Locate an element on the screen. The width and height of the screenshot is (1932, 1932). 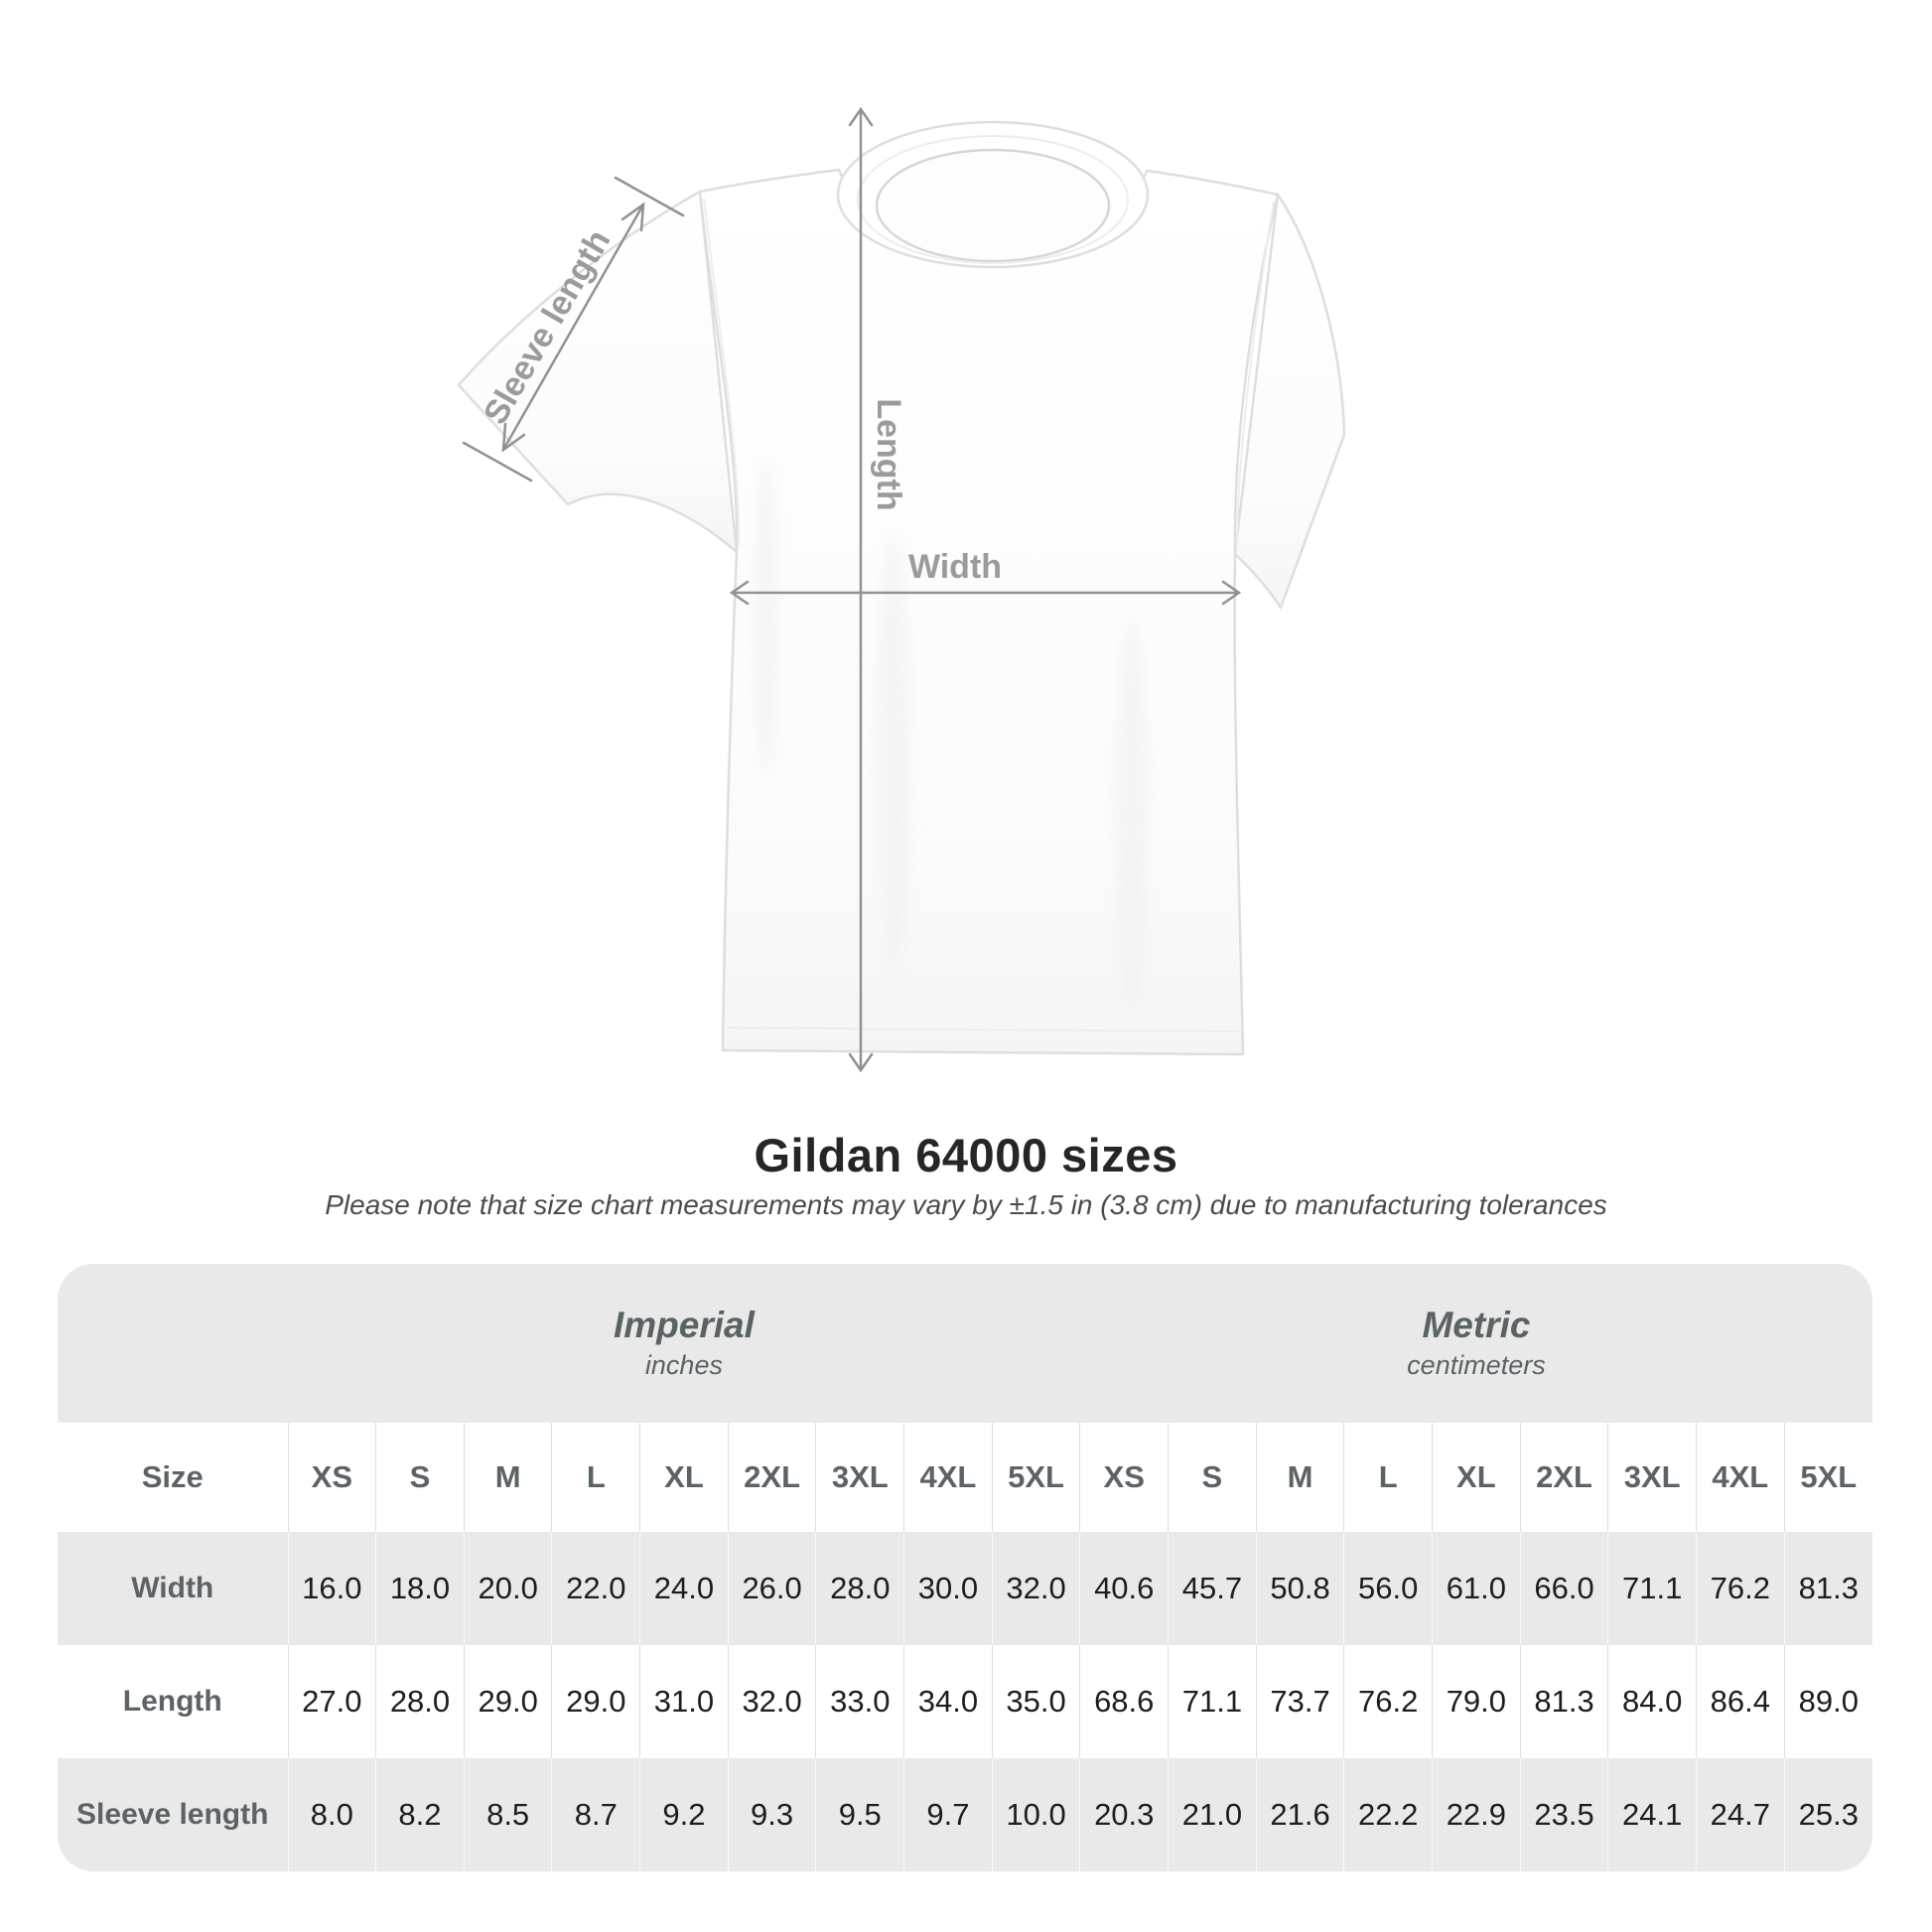
measure-value: 22.0 is located at coordinates (595, 1589).